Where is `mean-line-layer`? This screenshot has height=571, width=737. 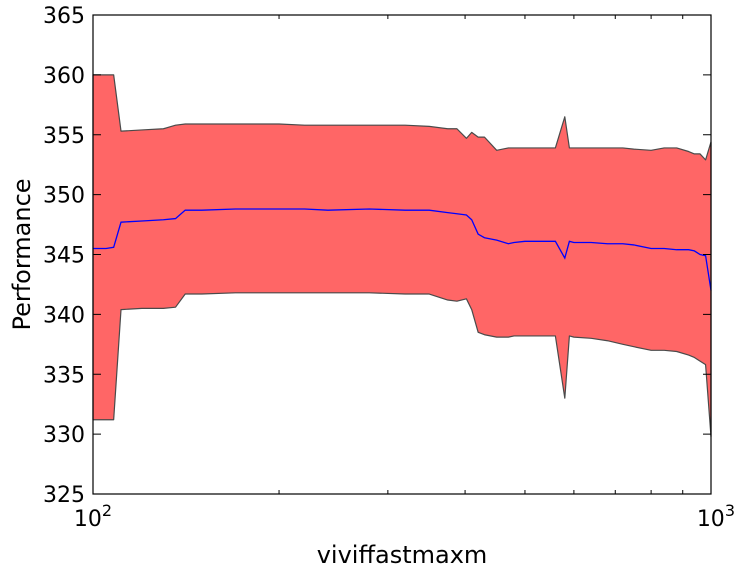
mean-line-layer is located at coordinates (402, 249).